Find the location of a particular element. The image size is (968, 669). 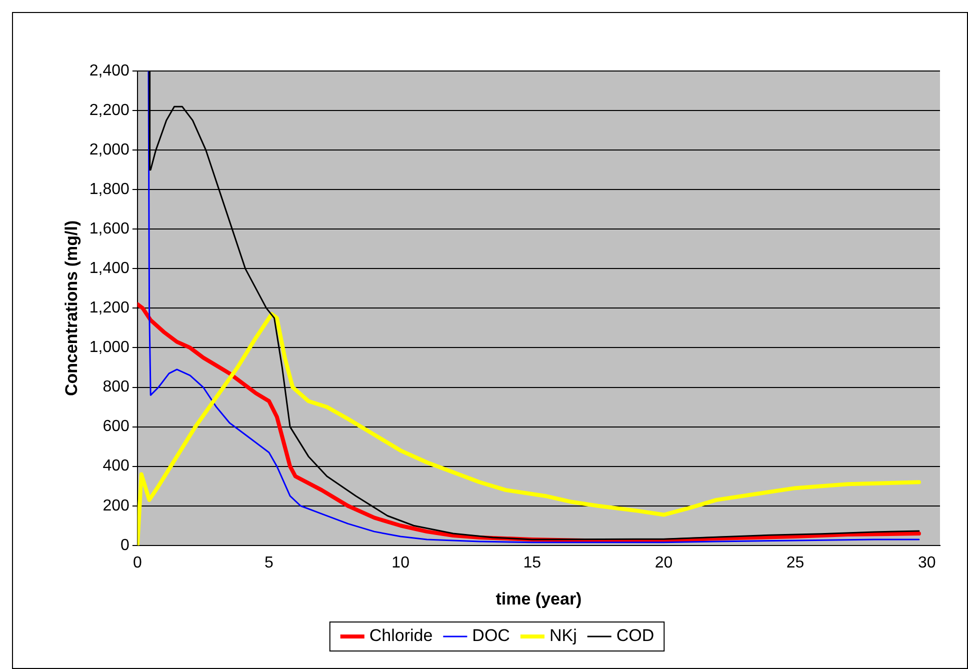

y-tick-label: 600 is located at coordinates (116, 427).